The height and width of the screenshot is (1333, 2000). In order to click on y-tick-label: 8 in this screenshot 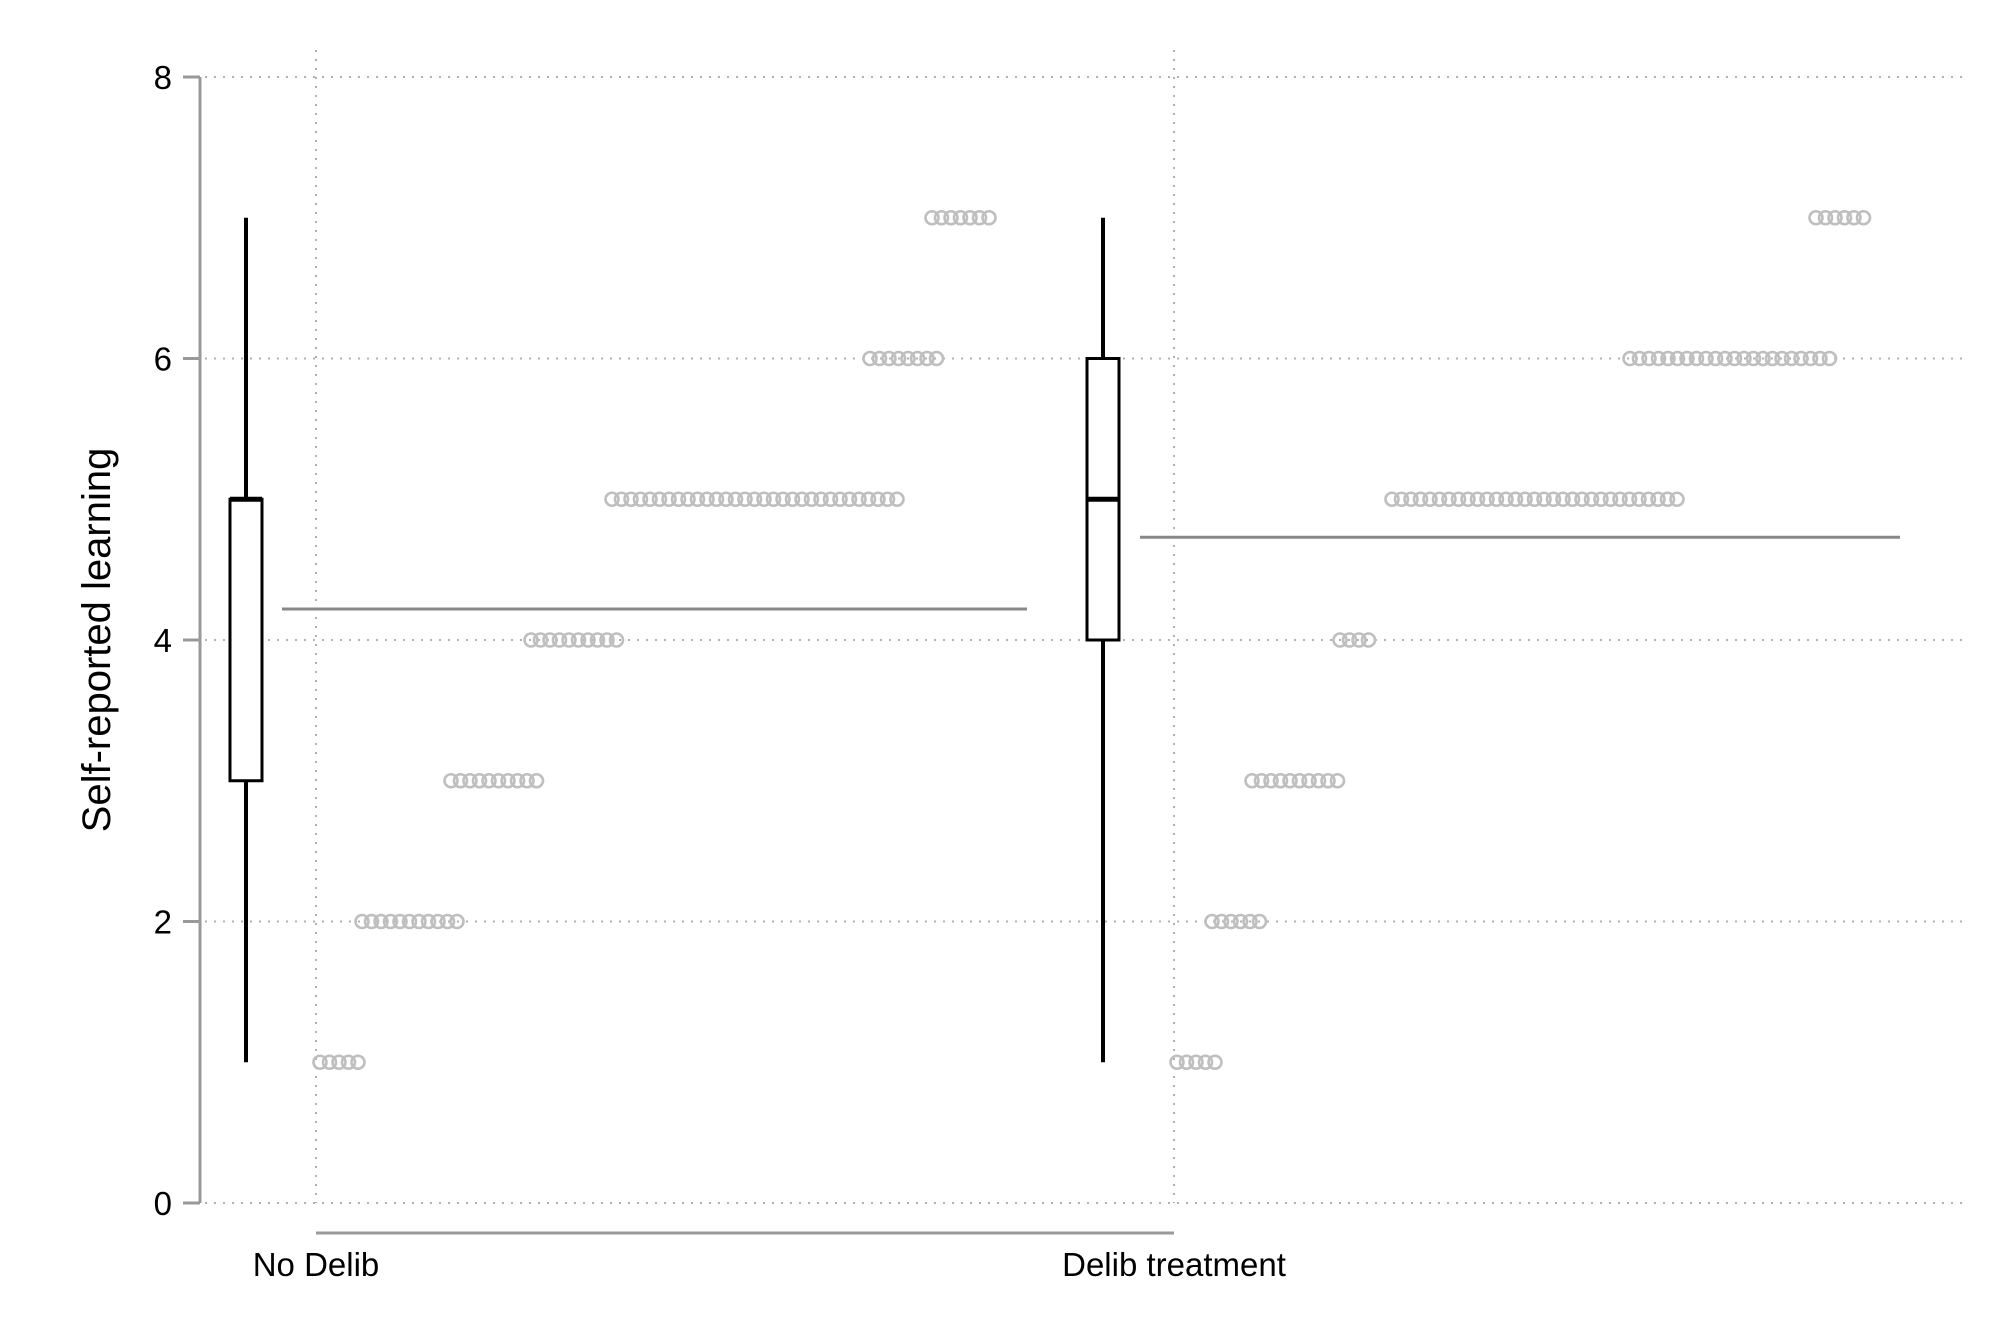, I will do `click(163, 77)`.